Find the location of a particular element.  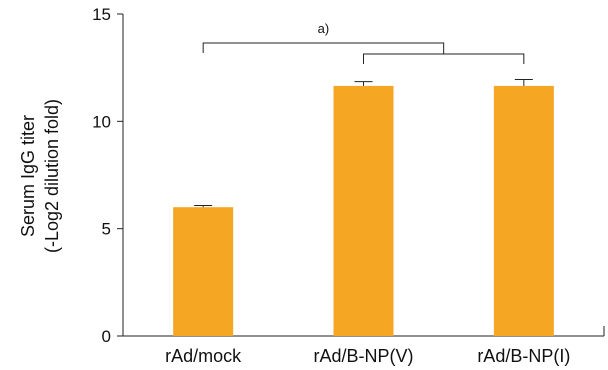

significance-brackets: a) is located at coordinates (363, 42).